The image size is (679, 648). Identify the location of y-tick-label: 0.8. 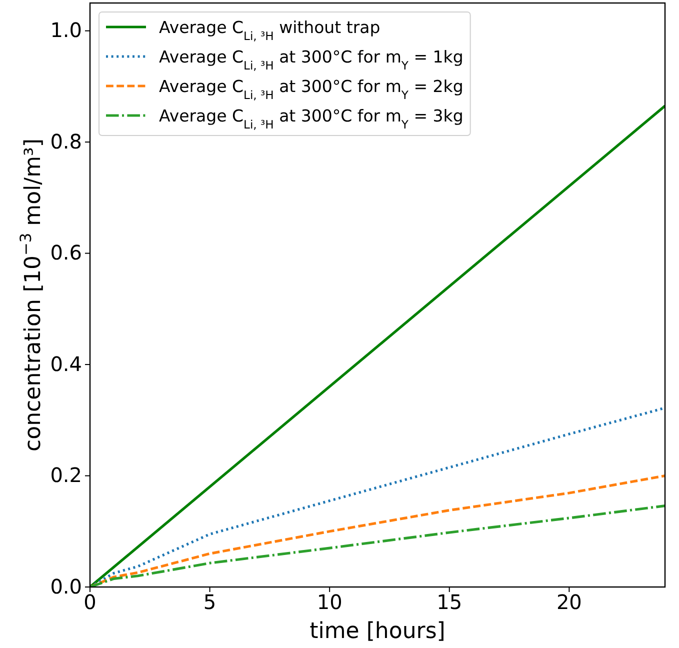
(66, 141).